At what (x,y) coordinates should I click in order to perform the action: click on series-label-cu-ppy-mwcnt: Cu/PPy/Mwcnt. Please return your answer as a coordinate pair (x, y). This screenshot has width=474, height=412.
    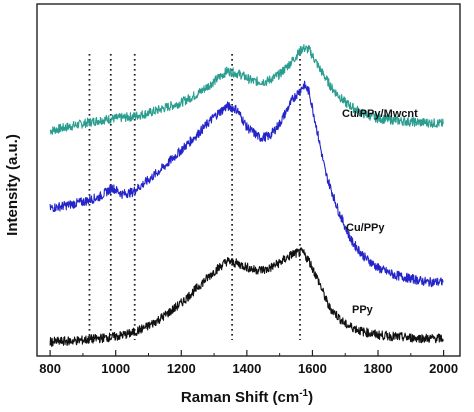
    Looking at the image, I should click on (380, 114).